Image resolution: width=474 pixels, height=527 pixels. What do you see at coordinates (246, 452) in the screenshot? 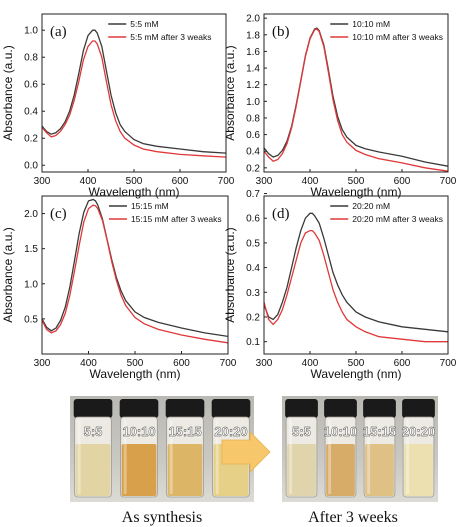
I see `arrow-icon` at bounding box center [246, 452].